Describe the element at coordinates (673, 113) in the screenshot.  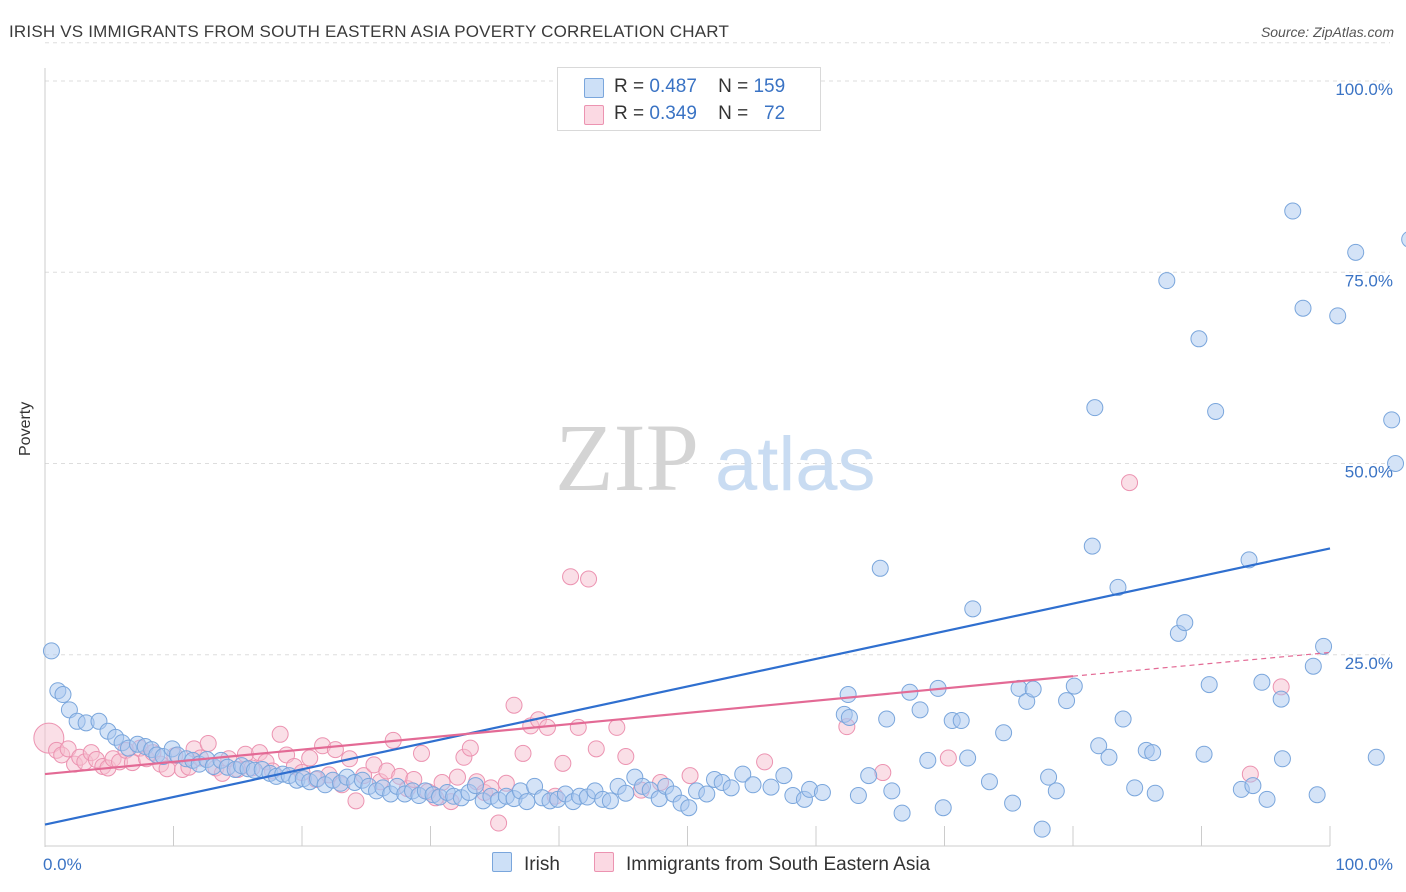
I see `r-value-sea: 0.349` at that location.